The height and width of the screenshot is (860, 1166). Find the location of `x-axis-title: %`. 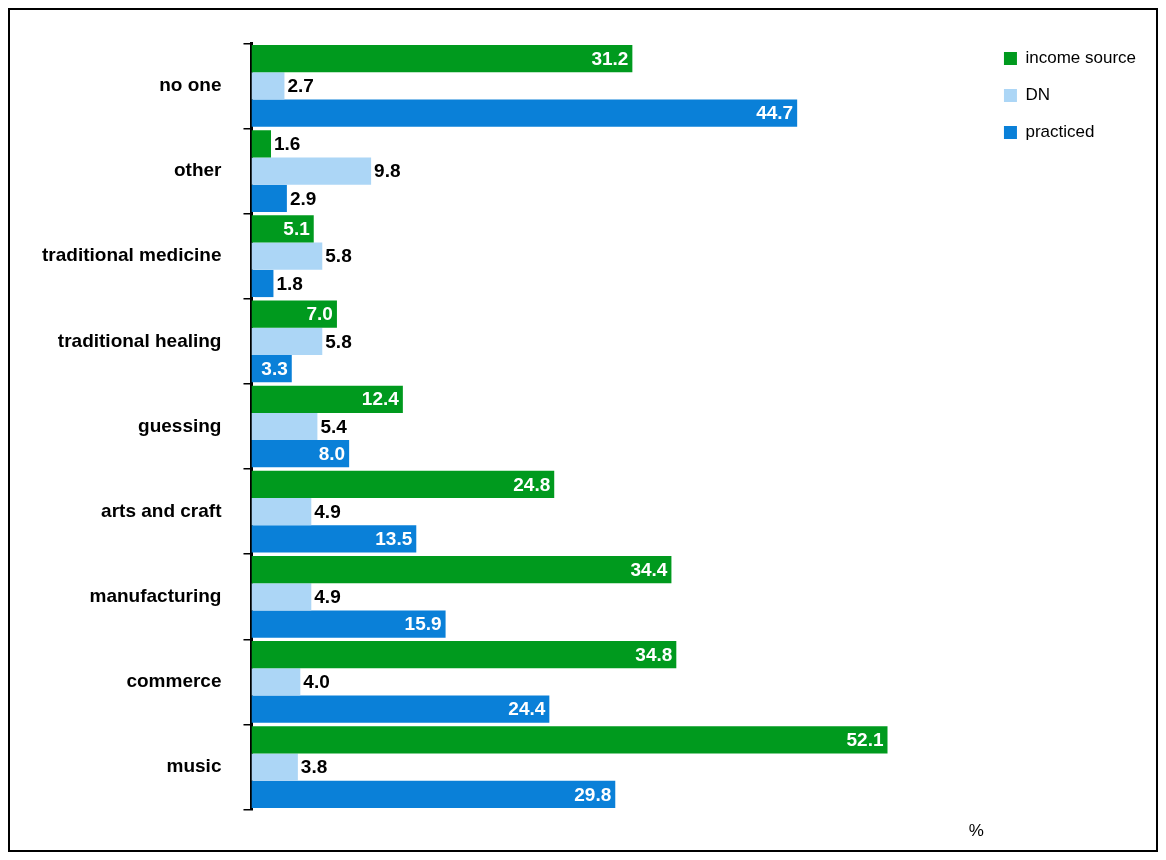

x-axis-title: % is located at coordinates (976, 831).